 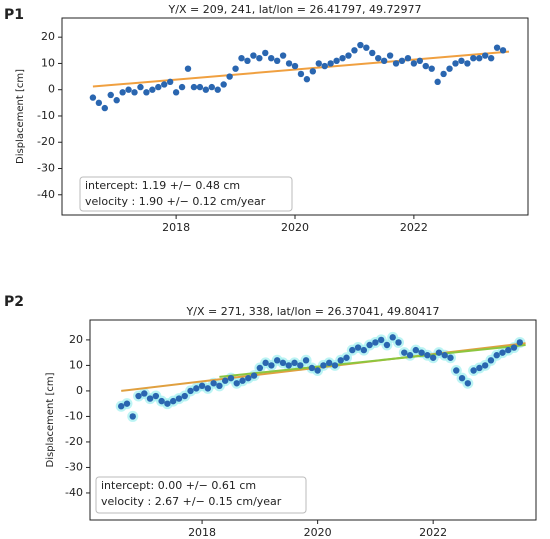 What do you see at coordinates (76, 339) in the screenshot?
I see `y-tick-label: 20` at bounding box center [76, 339].